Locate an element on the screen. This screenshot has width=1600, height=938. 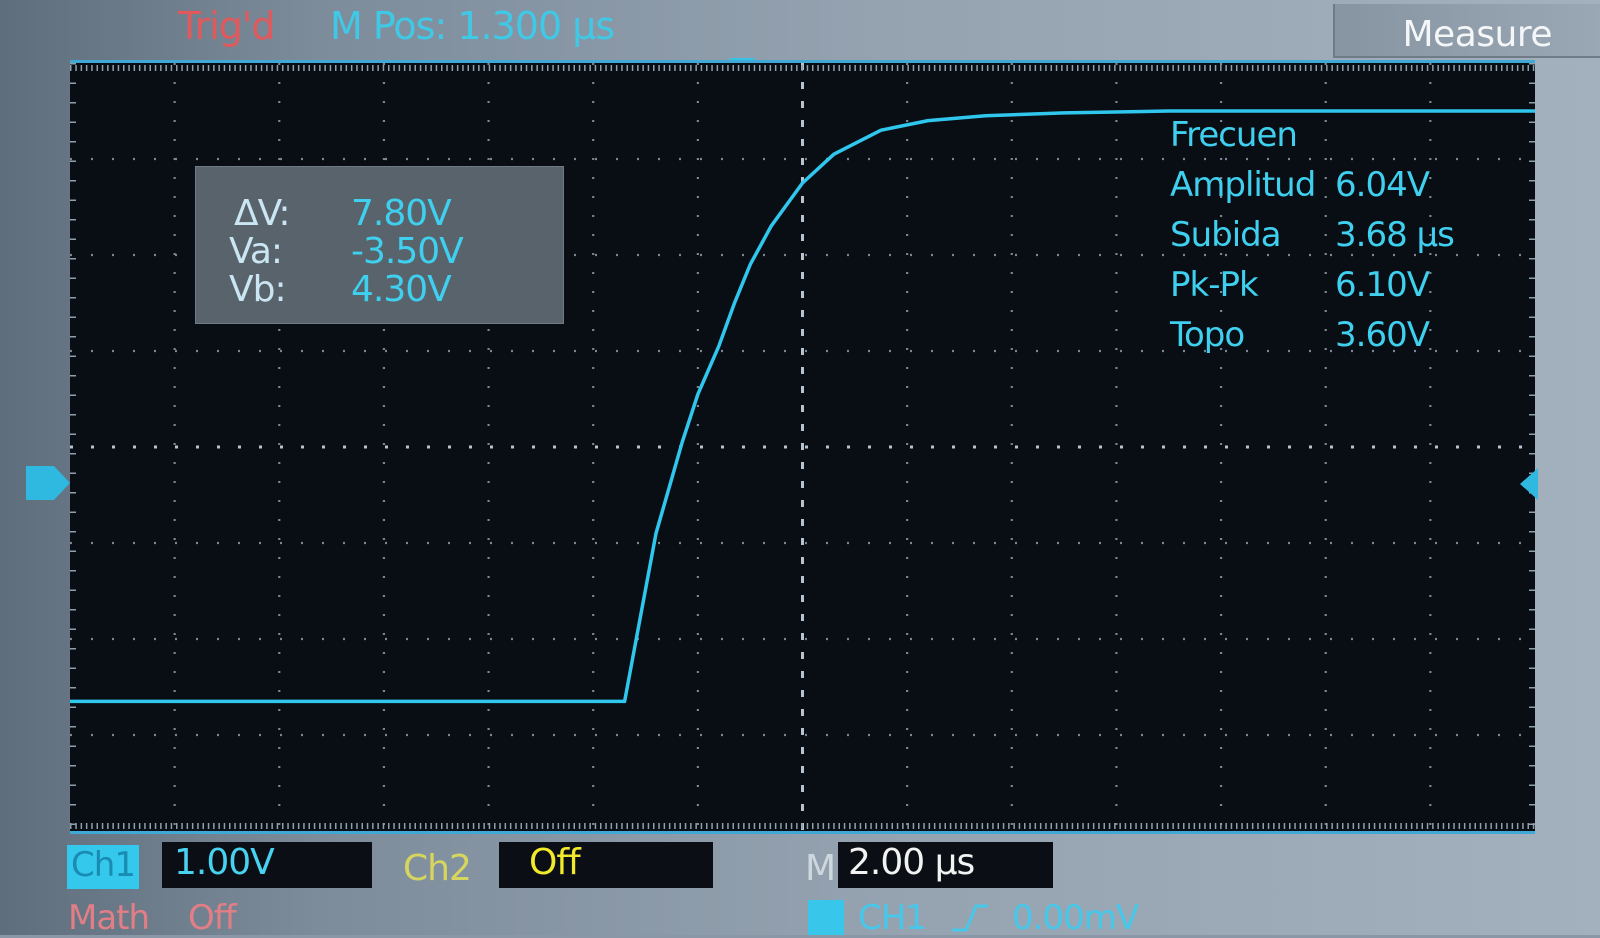
rising-edge-icon is located at coordinates (970, 918).